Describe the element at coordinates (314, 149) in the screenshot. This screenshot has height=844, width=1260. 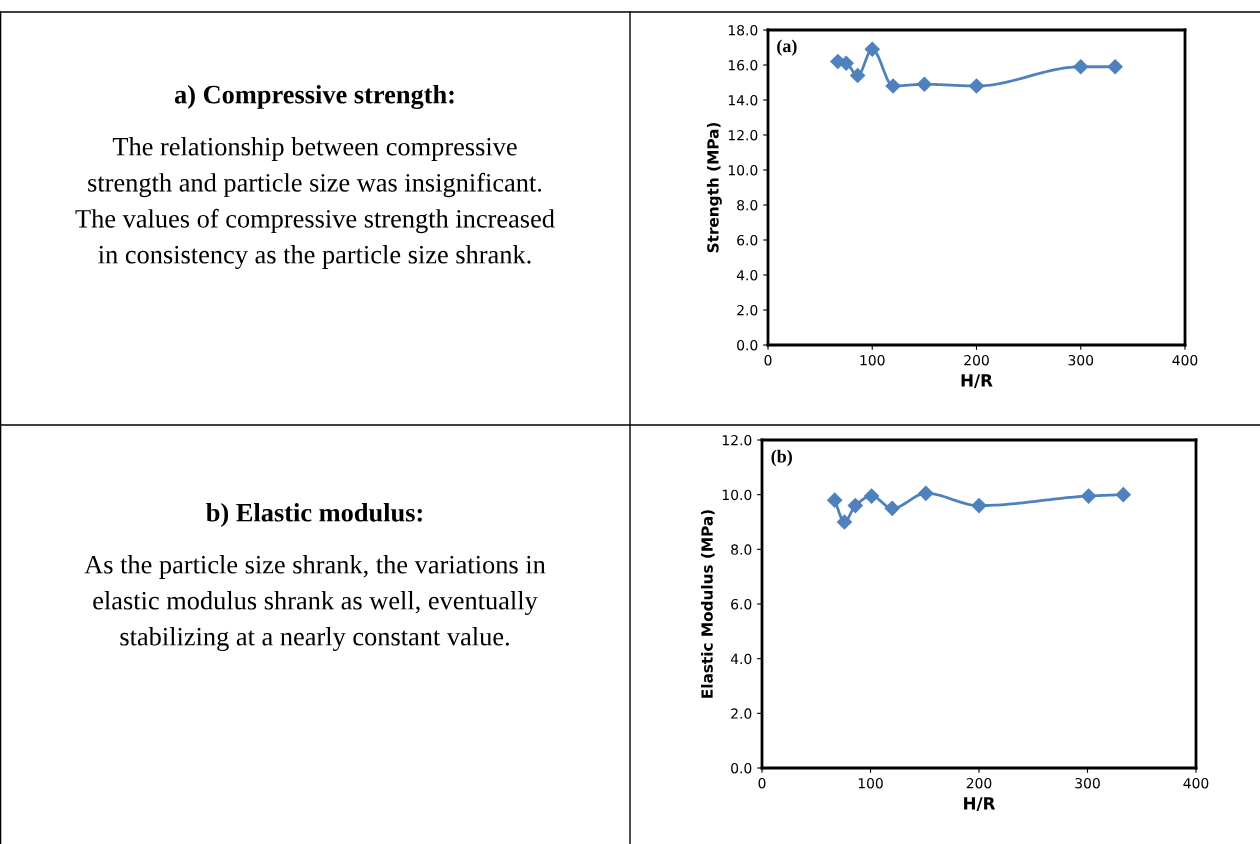
I see `text: The relationship between compressive` at that location.